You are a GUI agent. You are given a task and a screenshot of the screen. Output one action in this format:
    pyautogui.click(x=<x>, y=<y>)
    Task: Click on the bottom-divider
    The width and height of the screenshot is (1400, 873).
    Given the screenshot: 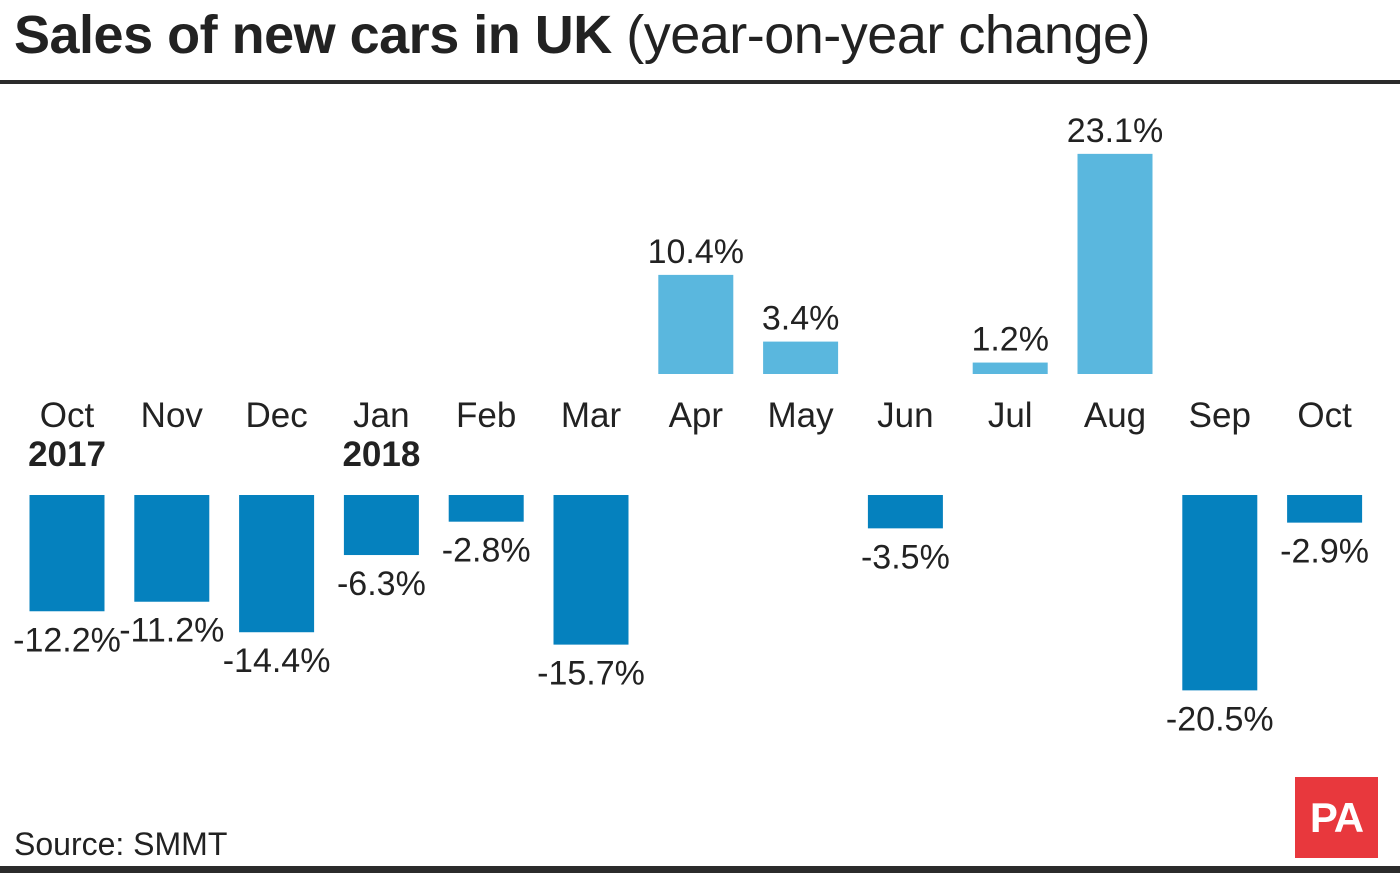 What is the action you would take?
    pyautogui.click(x=700, y=869)
    